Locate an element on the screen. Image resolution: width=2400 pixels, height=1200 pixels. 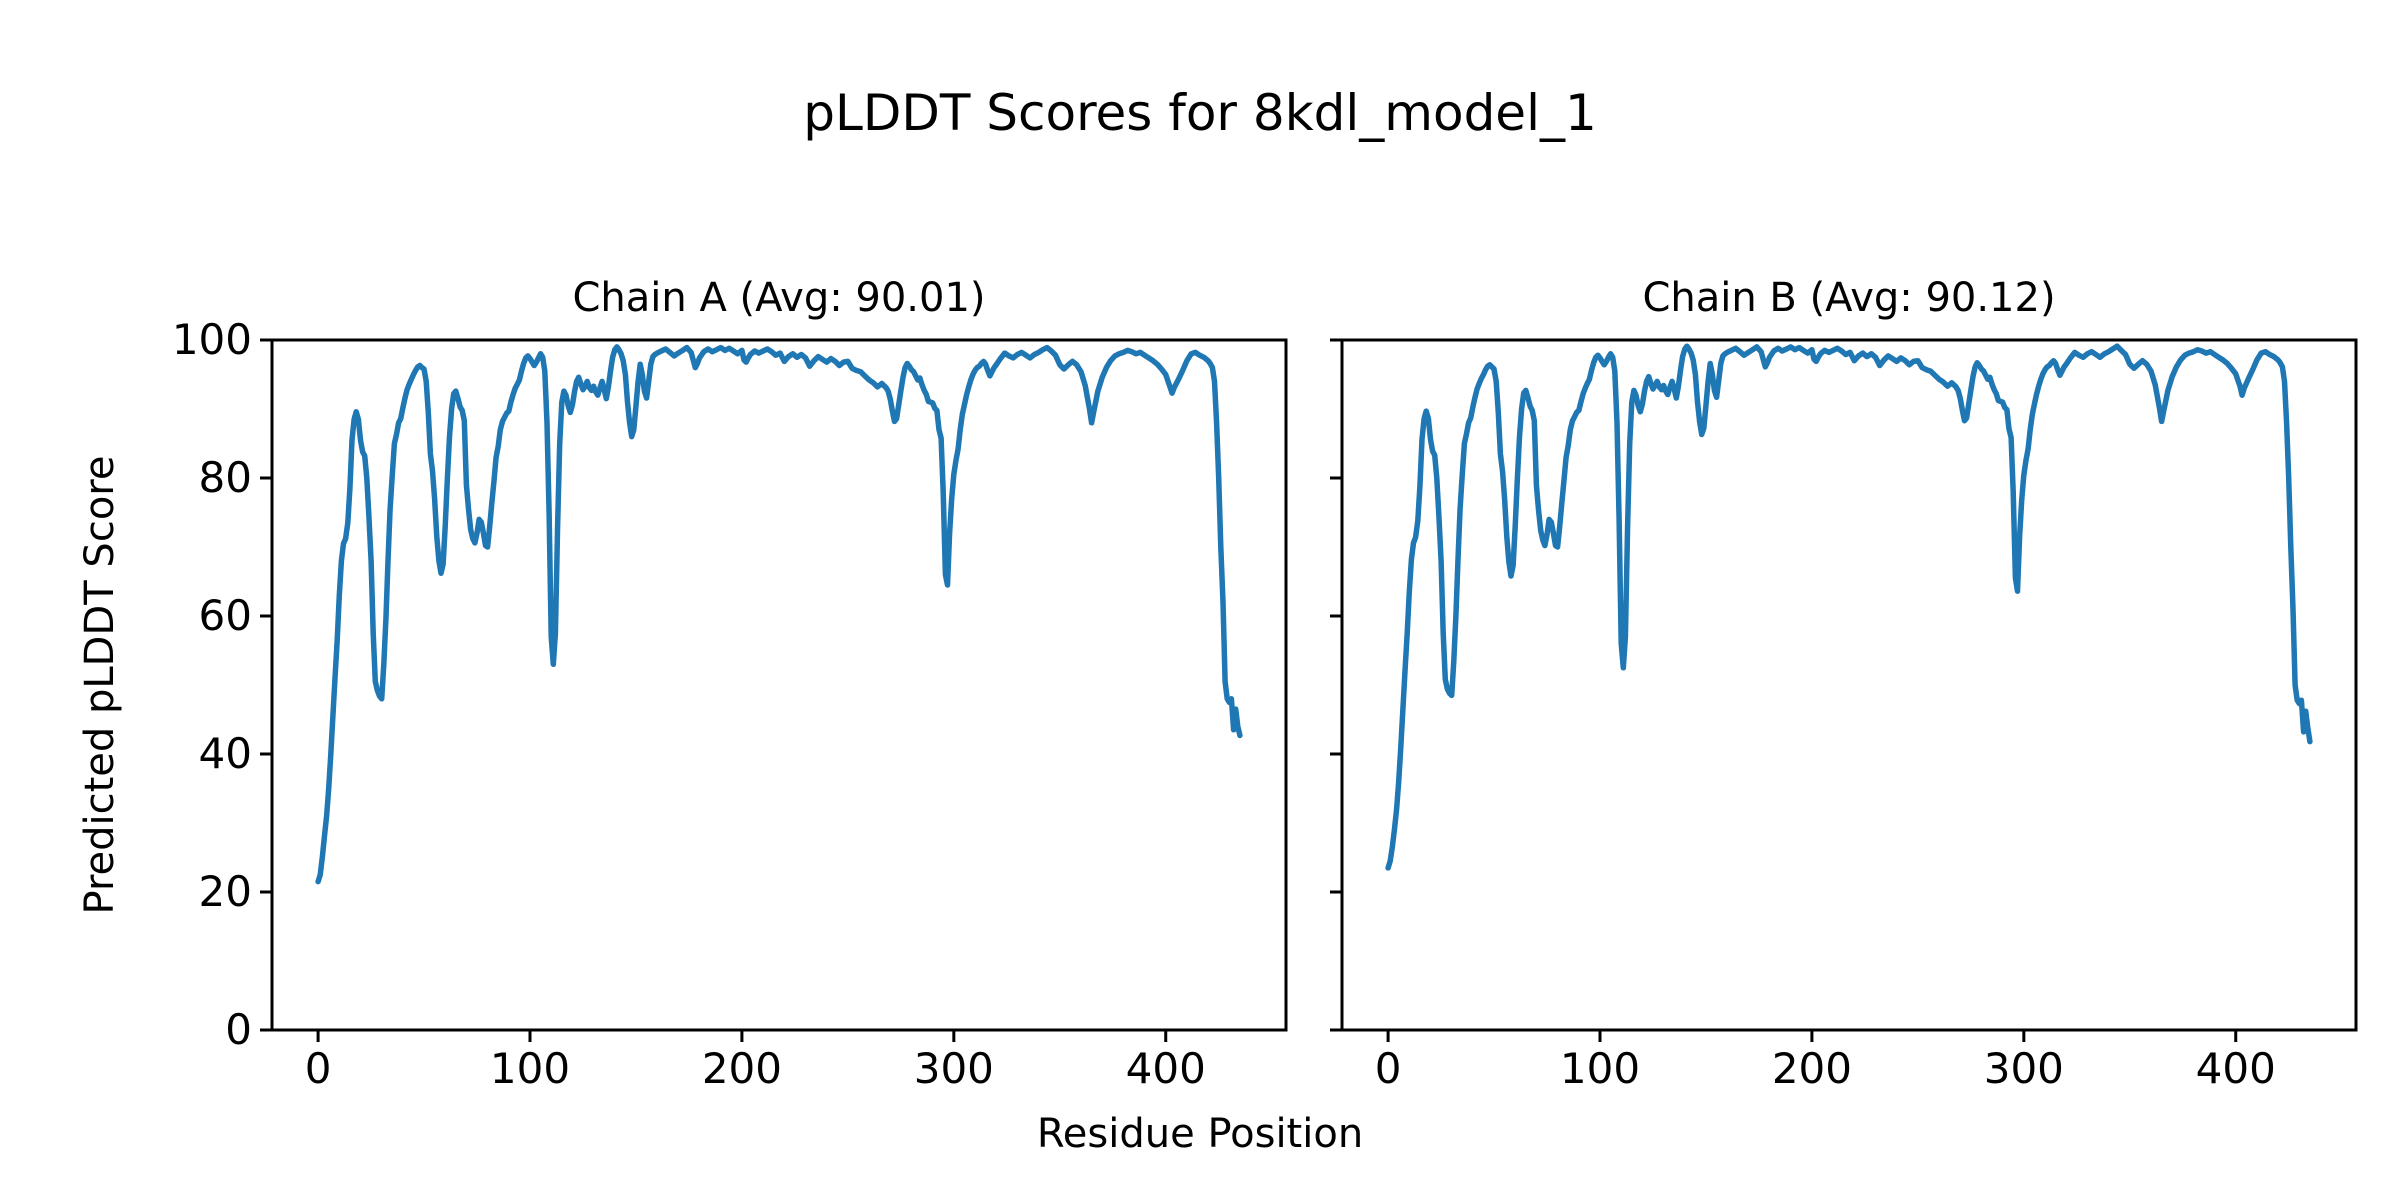
figure-title: pLDDT Scores for 8kdl_model_1 is located at coordinates (1200, 113).